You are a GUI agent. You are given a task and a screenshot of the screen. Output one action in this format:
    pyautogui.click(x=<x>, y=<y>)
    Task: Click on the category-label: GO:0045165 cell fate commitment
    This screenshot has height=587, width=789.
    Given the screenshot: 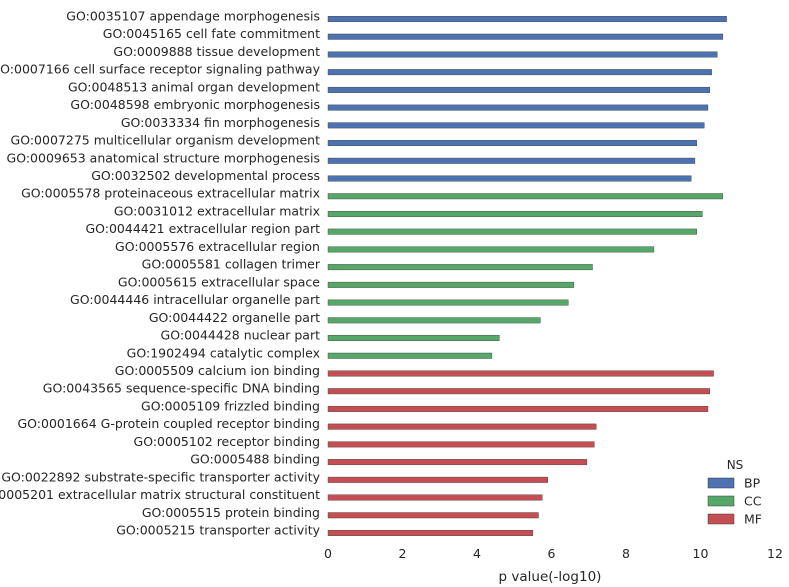 What is the action you would take?
    pyautogui.click(x=211, y=33)
    